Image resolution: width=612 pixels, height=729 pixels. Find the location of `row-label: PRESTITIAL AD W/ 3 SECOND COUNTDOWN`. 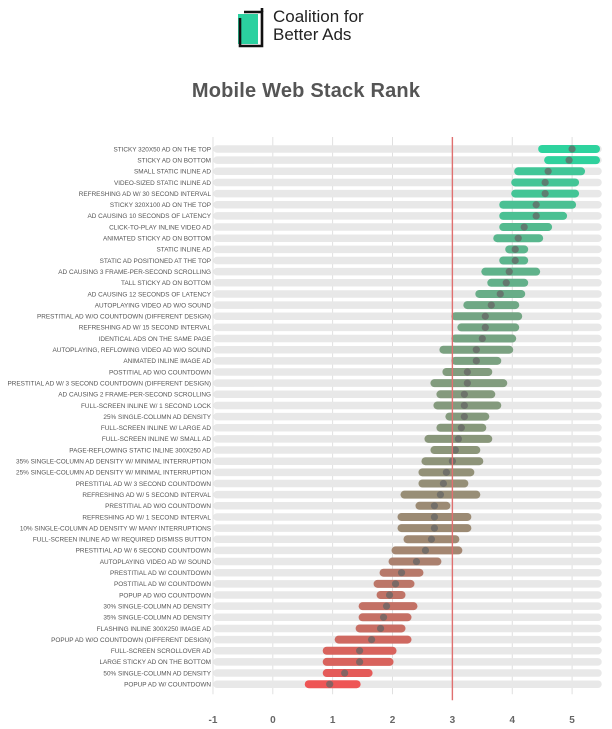

row-label: PRESTITIAL AD W/ 3 SECOND COUNTDOWN is located at coordinates (144, 484).